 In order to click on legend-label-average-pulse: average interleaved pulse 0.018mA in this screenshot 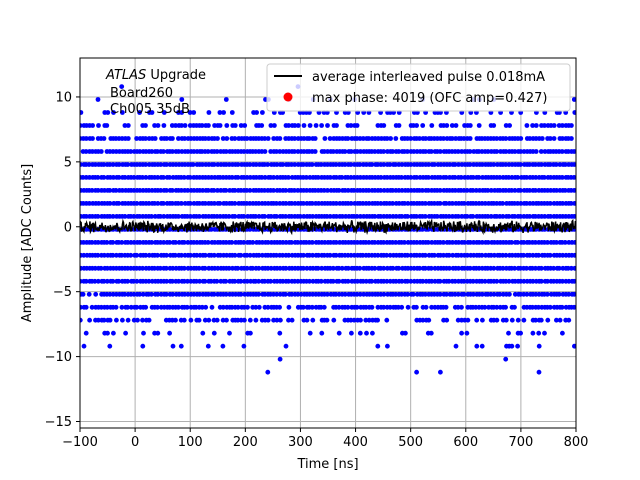, I will do `click(428, 77)`.